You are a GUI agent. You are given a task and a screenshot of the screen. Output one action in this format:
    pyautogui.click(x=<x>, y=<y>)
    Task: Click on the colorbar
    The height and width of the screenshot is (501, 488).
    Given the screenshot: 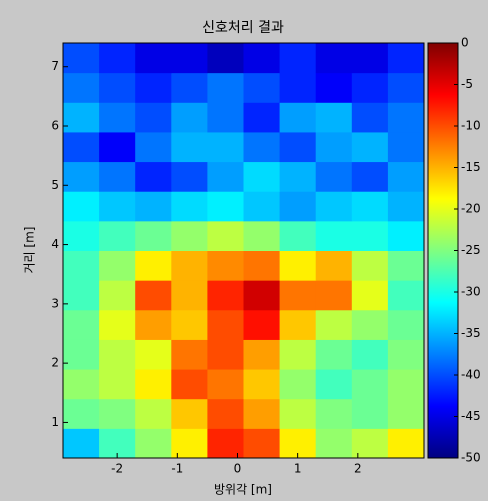 What is the action you would take?
    pyautogui.click(x=443, y=250)
    